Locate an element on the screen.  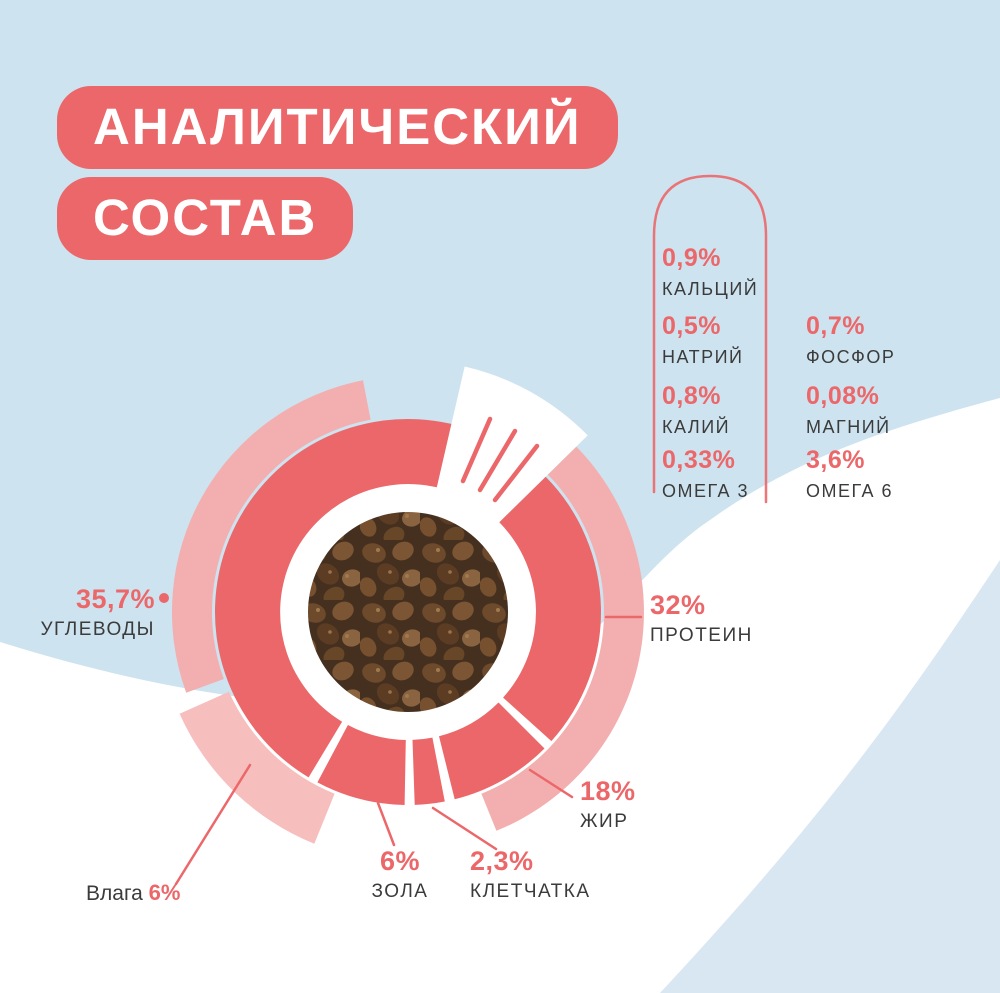
label-protein: 32% ПРОТЕИН is located at coordinates (701, 618).